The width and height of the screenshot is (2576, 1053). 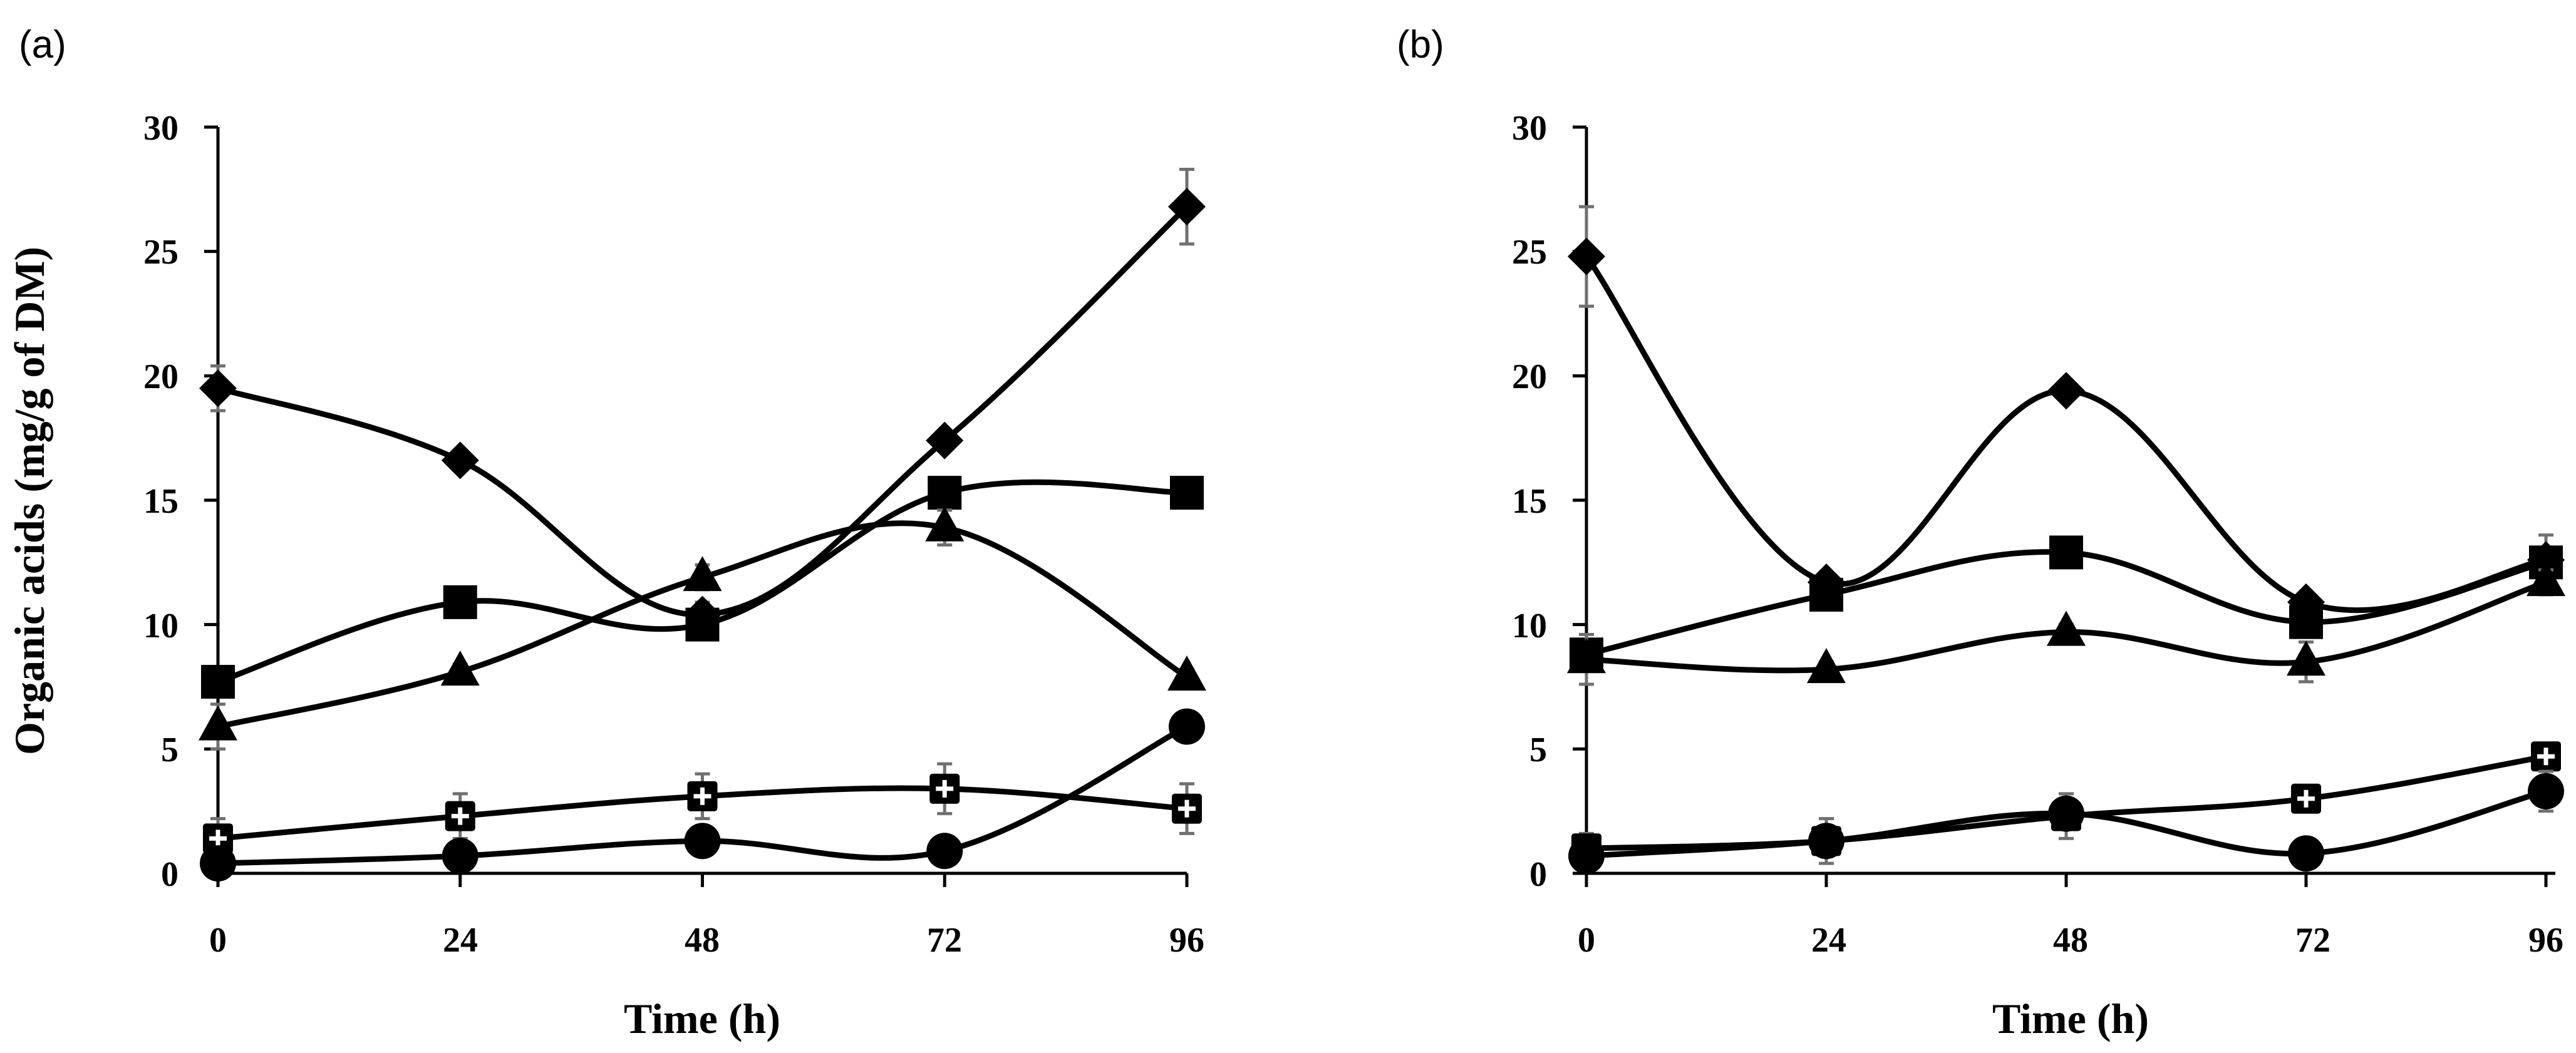 What do you see at coordinates (702, 1018) in the screenshot?
I see `panel-a-x-axis-title: Time (h)` at bounding box center [702, 1018].